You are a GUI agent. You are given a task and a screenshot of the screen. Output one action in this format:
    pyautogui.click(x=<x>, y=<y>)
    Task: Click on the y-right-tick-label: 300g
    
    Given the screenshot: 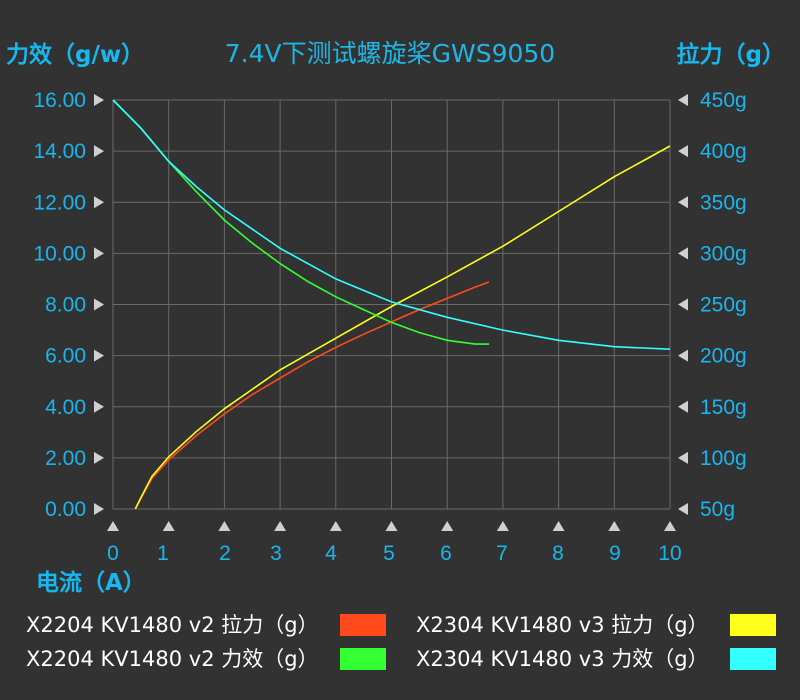 What is the action you would take?
    pyautogui.click(x=723, y=253)
    